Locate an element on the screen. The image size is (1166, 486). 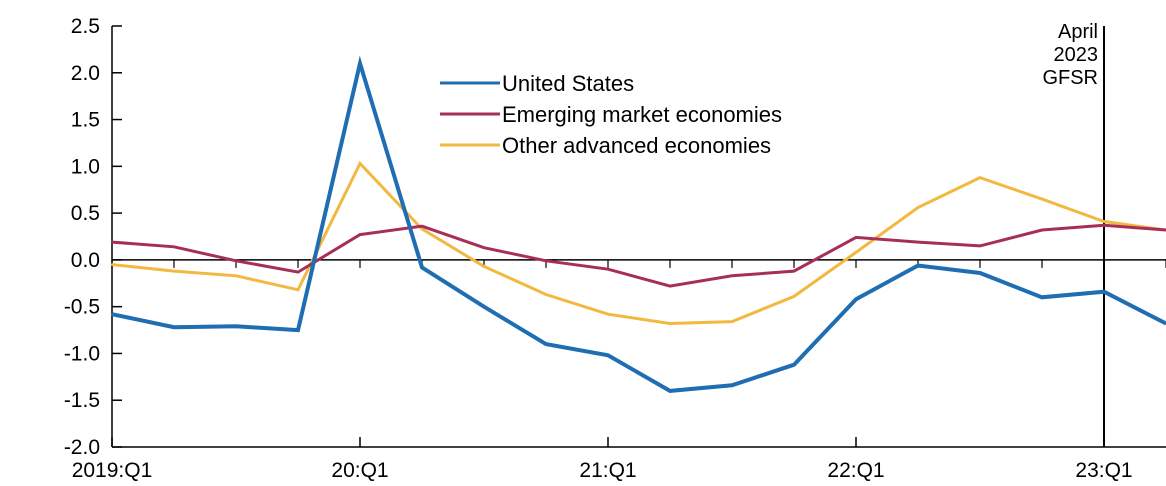
x-tick-label: 23:Q1 is located at coordinates (1103, 470).